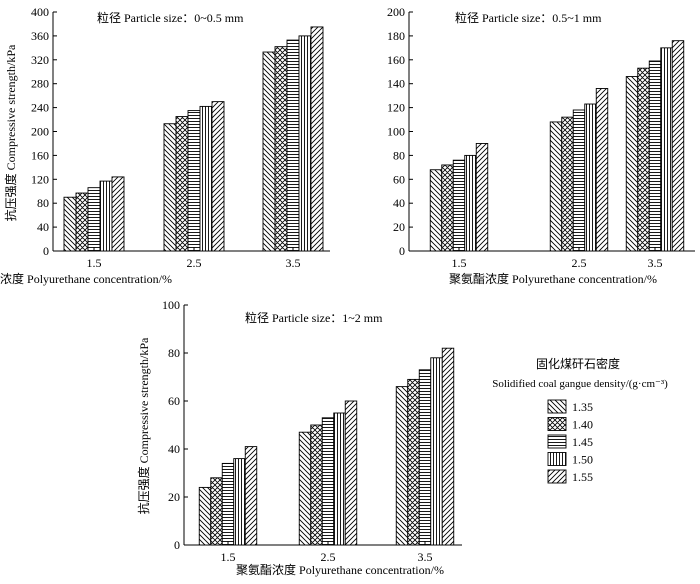  Describe the element at coordinates (557, 476) in the screenshot. I see `legend-swatch-1.55` at that location.